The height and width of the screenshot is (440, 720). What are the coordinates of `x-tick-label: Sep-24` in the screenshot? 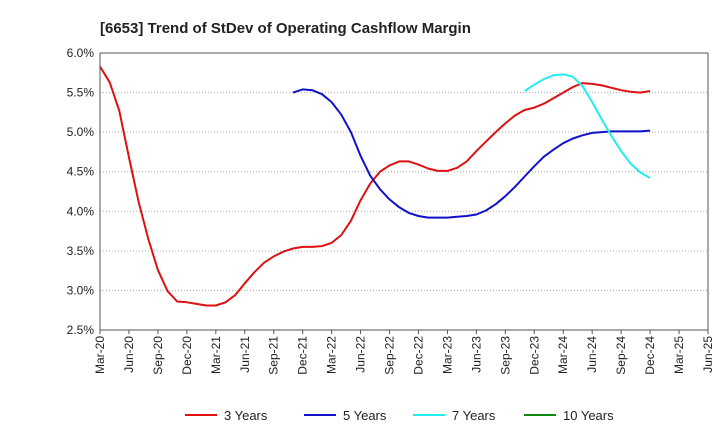 It's located at (621, 355).